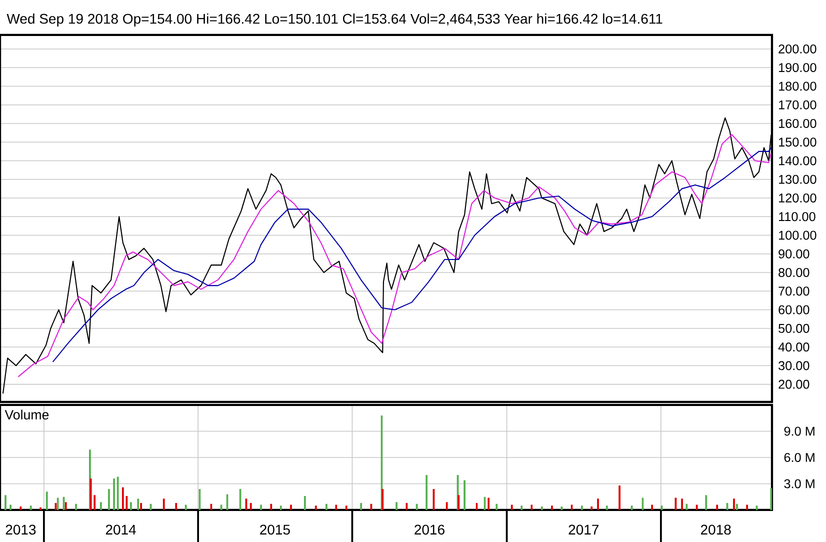 This screenshot has width=826, height=542. I want to click on y-tick-label: 200.00, so click(797, 49).